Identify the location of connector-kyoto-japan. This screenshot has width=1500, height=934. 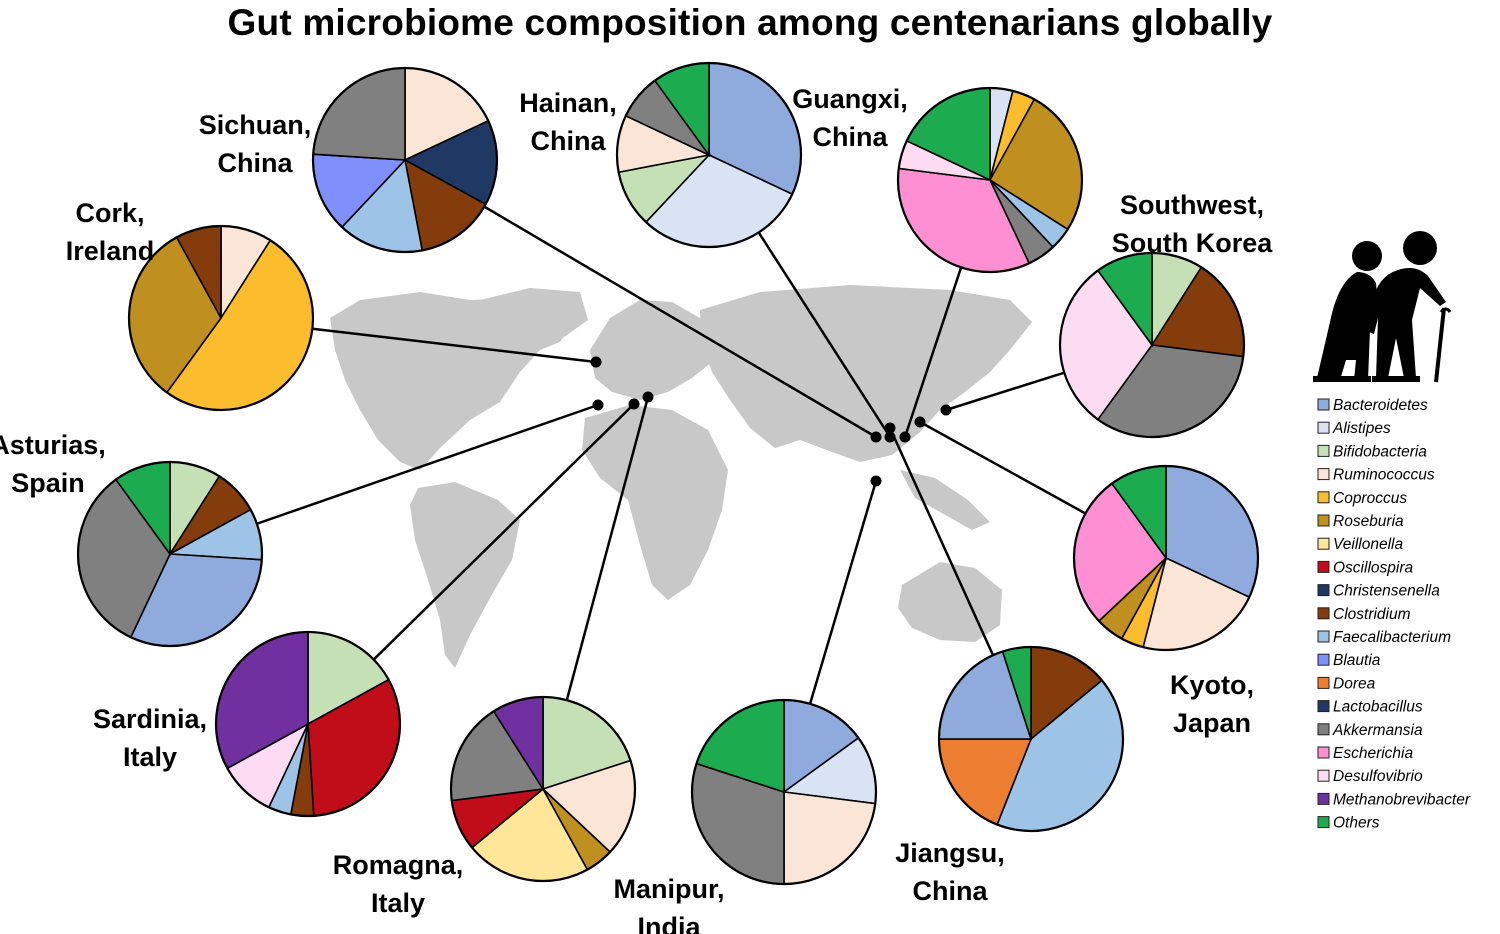
(1003, 467).